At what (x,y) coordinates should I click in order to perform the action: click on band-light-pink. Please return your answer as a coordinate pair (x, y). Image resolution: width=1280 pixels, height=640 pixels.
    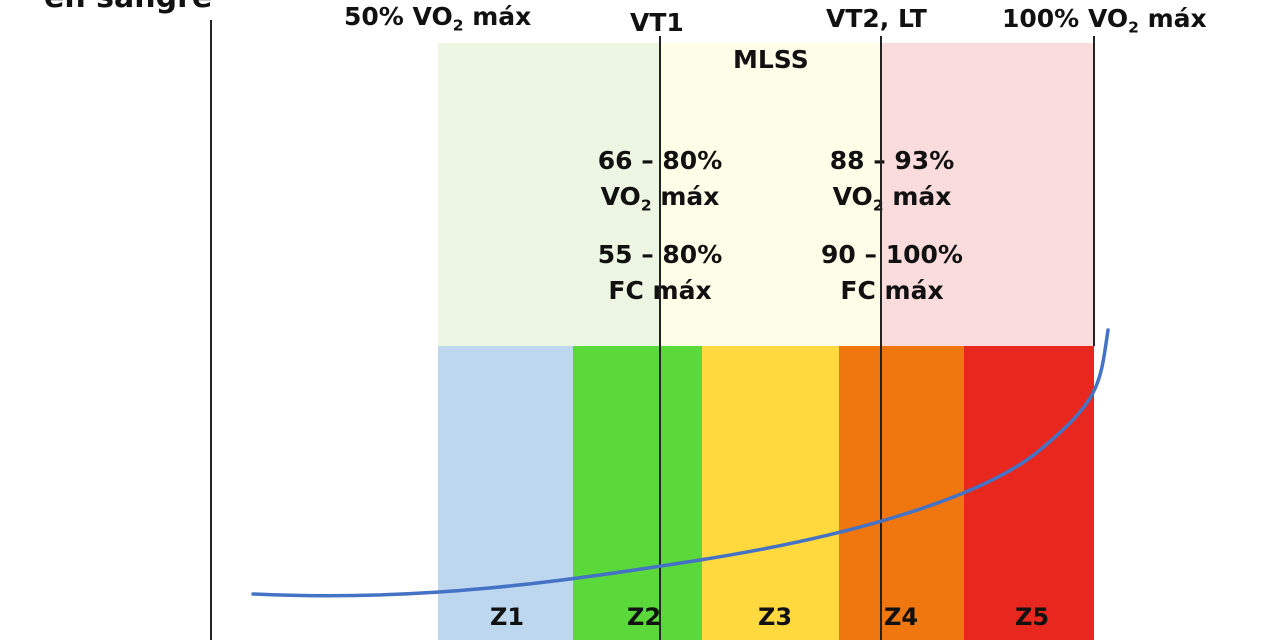
    Looking at the image, I should click on (987, 194).